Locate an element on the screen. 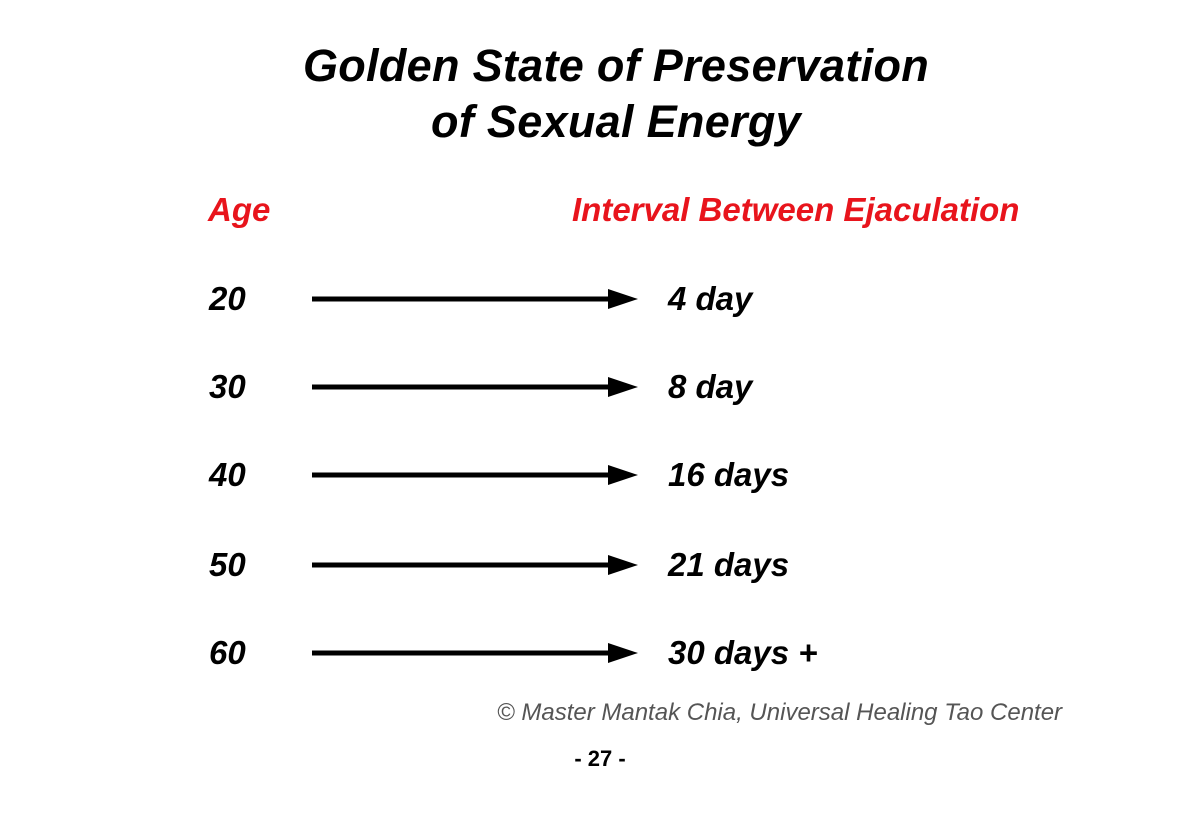 This screenshot has height=837, width=1200. age-value: 40 is located at coordinates (227, 474).